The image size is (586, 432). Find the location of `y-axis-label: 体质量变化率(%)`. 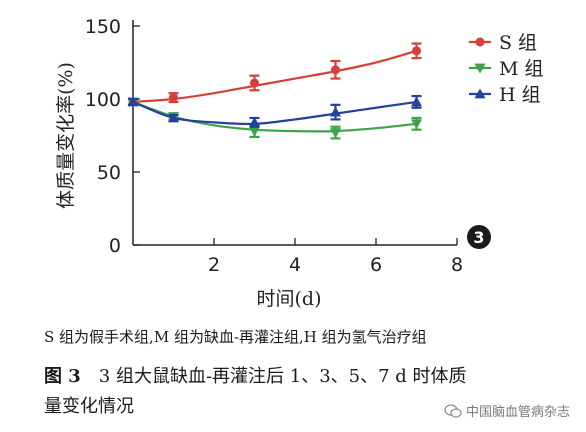

y-axis-label: 体质量变化率(%) is located at coordinates (66, 135).